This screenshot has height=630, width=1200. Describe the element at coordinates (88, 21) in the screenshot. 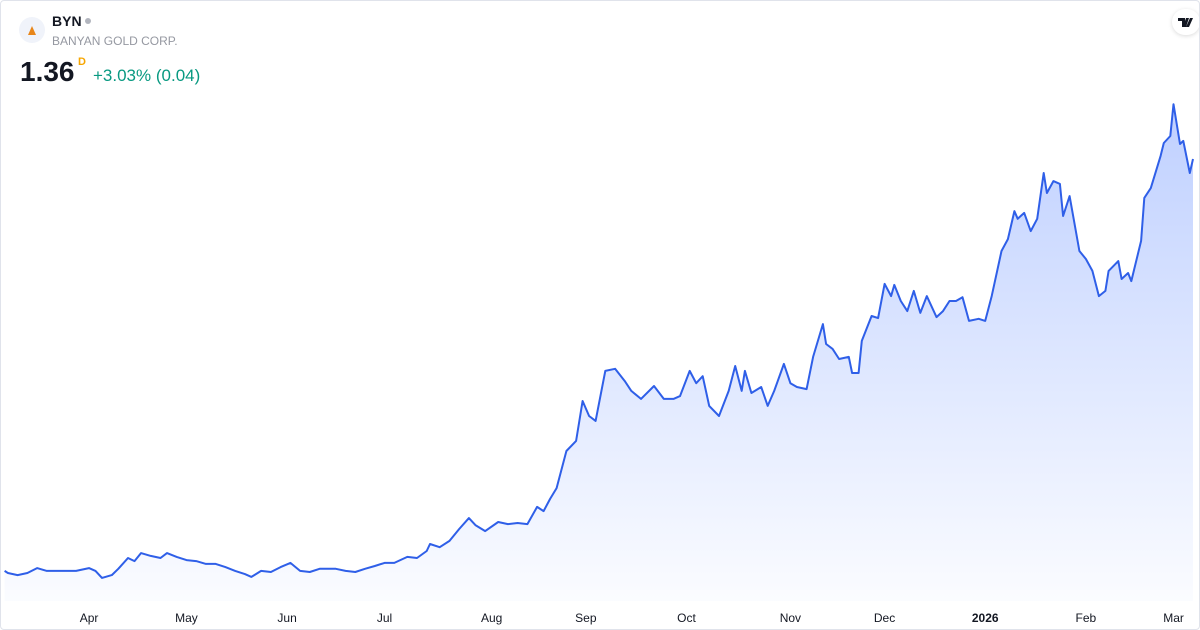

I see `status-dot` at that location.